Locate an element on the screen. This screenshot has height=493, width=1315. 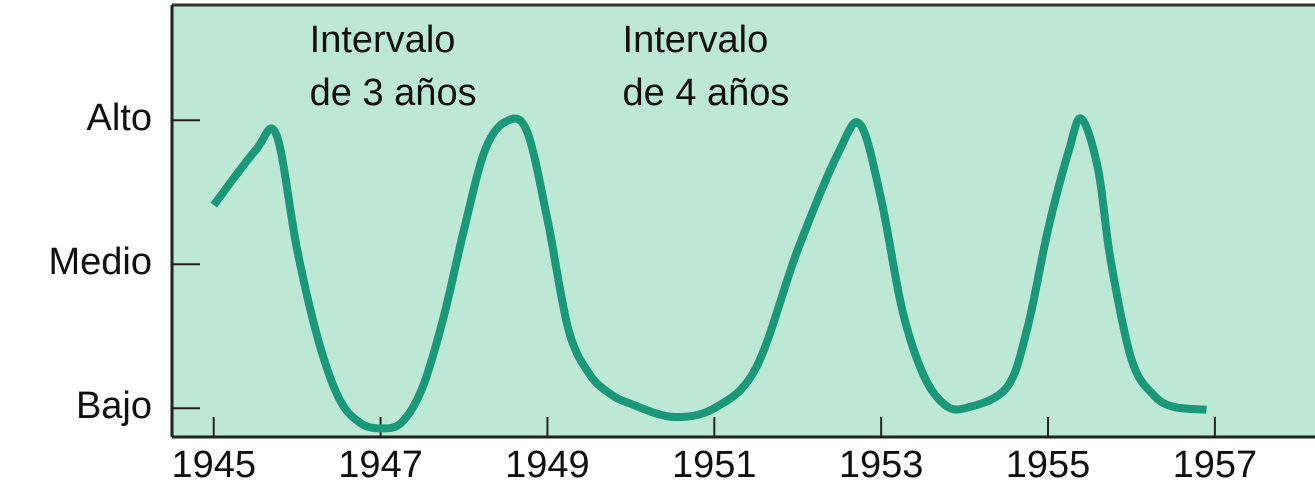
annotation: de 4 años is located at coordinates (706, 93).